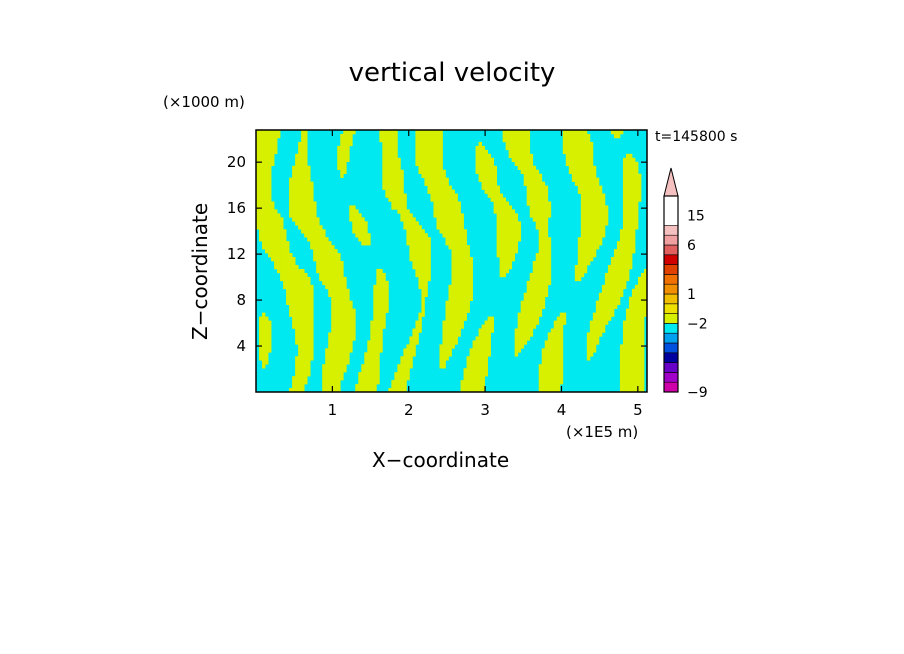 The height and width of the screenshot is (654, 904). I want to click on y-tick-label: 8, so click(241, 300).